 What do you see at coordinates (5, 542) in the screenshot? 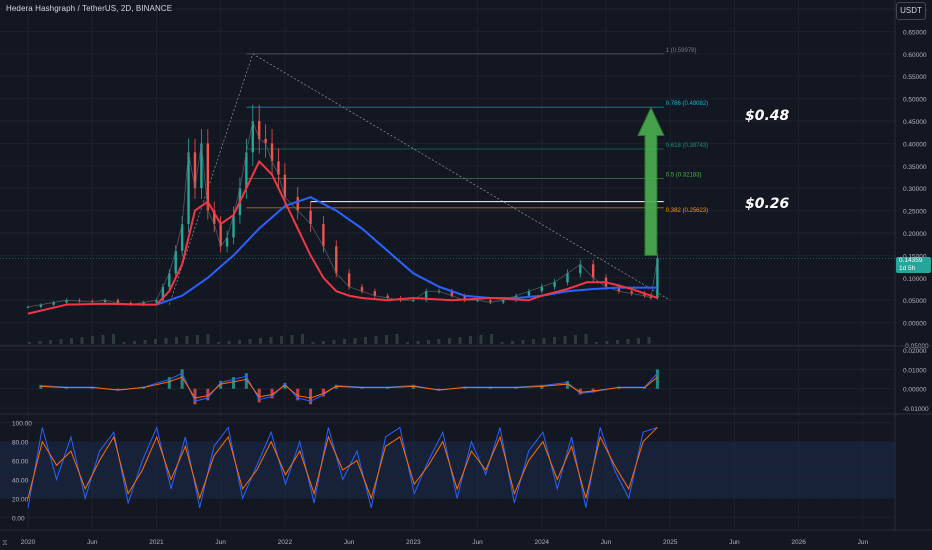
I see `scale-toggle-icon: ⧖` at bounding box center [5, 542].